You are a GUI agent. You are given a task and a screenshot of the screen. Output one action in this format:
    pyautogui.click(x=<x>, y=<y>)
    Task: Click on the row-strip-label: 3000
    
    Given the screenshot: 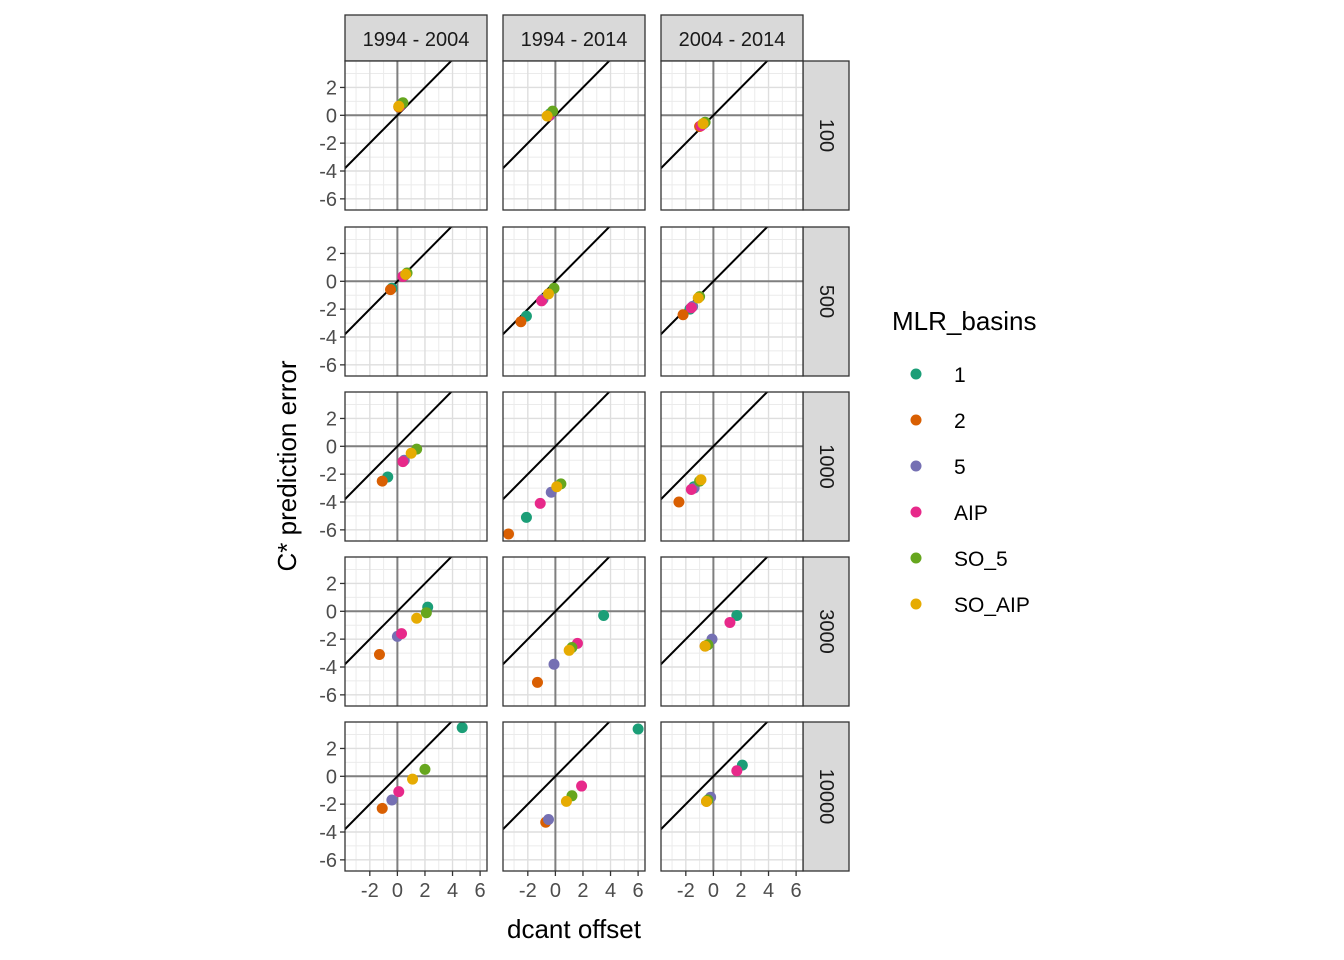 What is the action you would take?
    pyautogui.click(x=826, y=631)
    